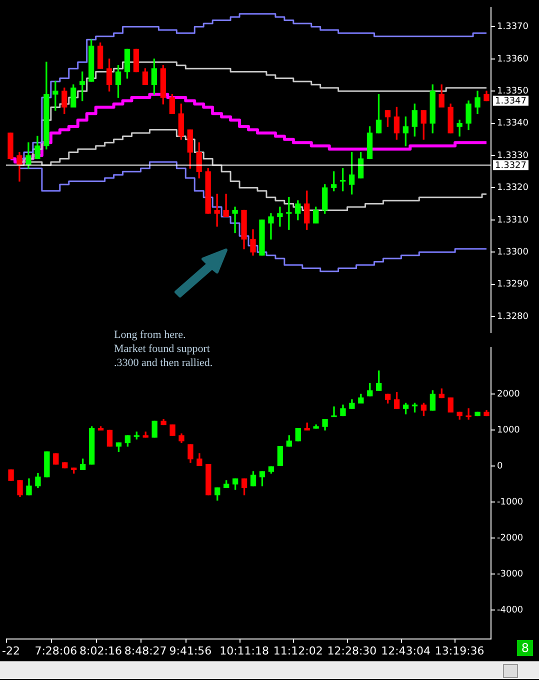 Image resolution: width=539 pixels, height=680 pixels. What do you see at coordinates (56, 651) in the screenshot?
I see `x-tick-label: 7:28:06` at bounding box center [56, 651].